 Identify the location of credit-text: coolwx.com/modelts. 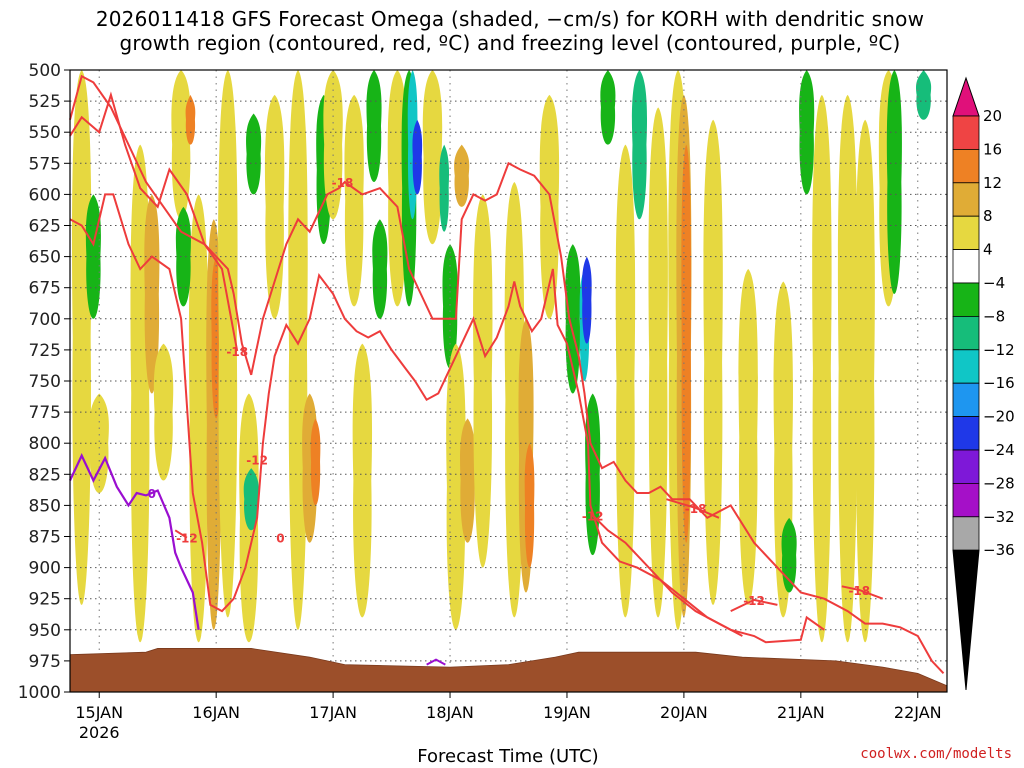
(936, 754).